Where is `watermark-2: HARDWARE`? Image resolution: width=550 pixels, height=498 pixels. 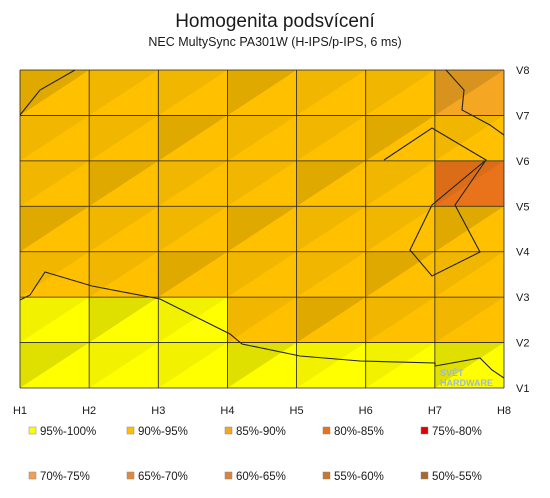
watermark-2: HARDWARE is located at coordinates (466, 383).